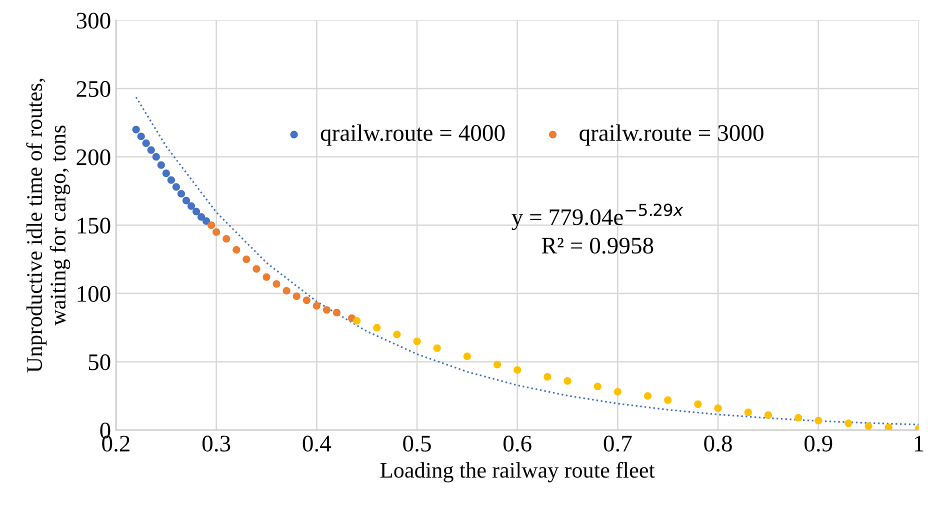 The width and height of the screenshot is (928, 506). I want to click on x-tick-label: 1, so click(919, 444).